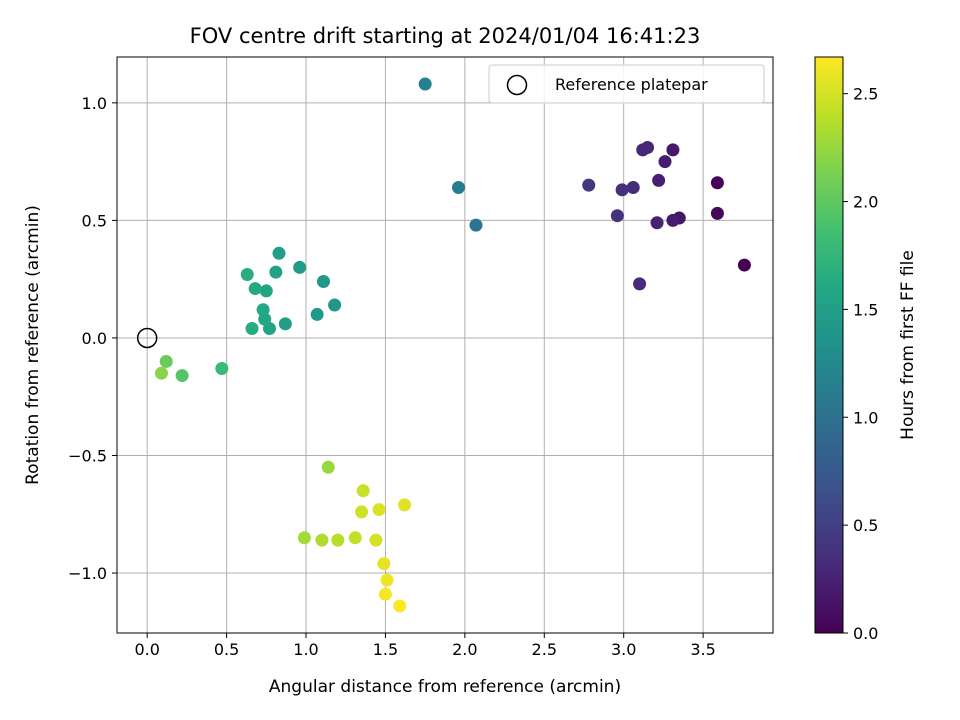 Image resolution: width=960 pixels, height=720 pixels. What do you see at coordinates (865, 94) in the screenshot?
I see `colorbar-tick-label: 2.5` at bounding box center [865, 94].